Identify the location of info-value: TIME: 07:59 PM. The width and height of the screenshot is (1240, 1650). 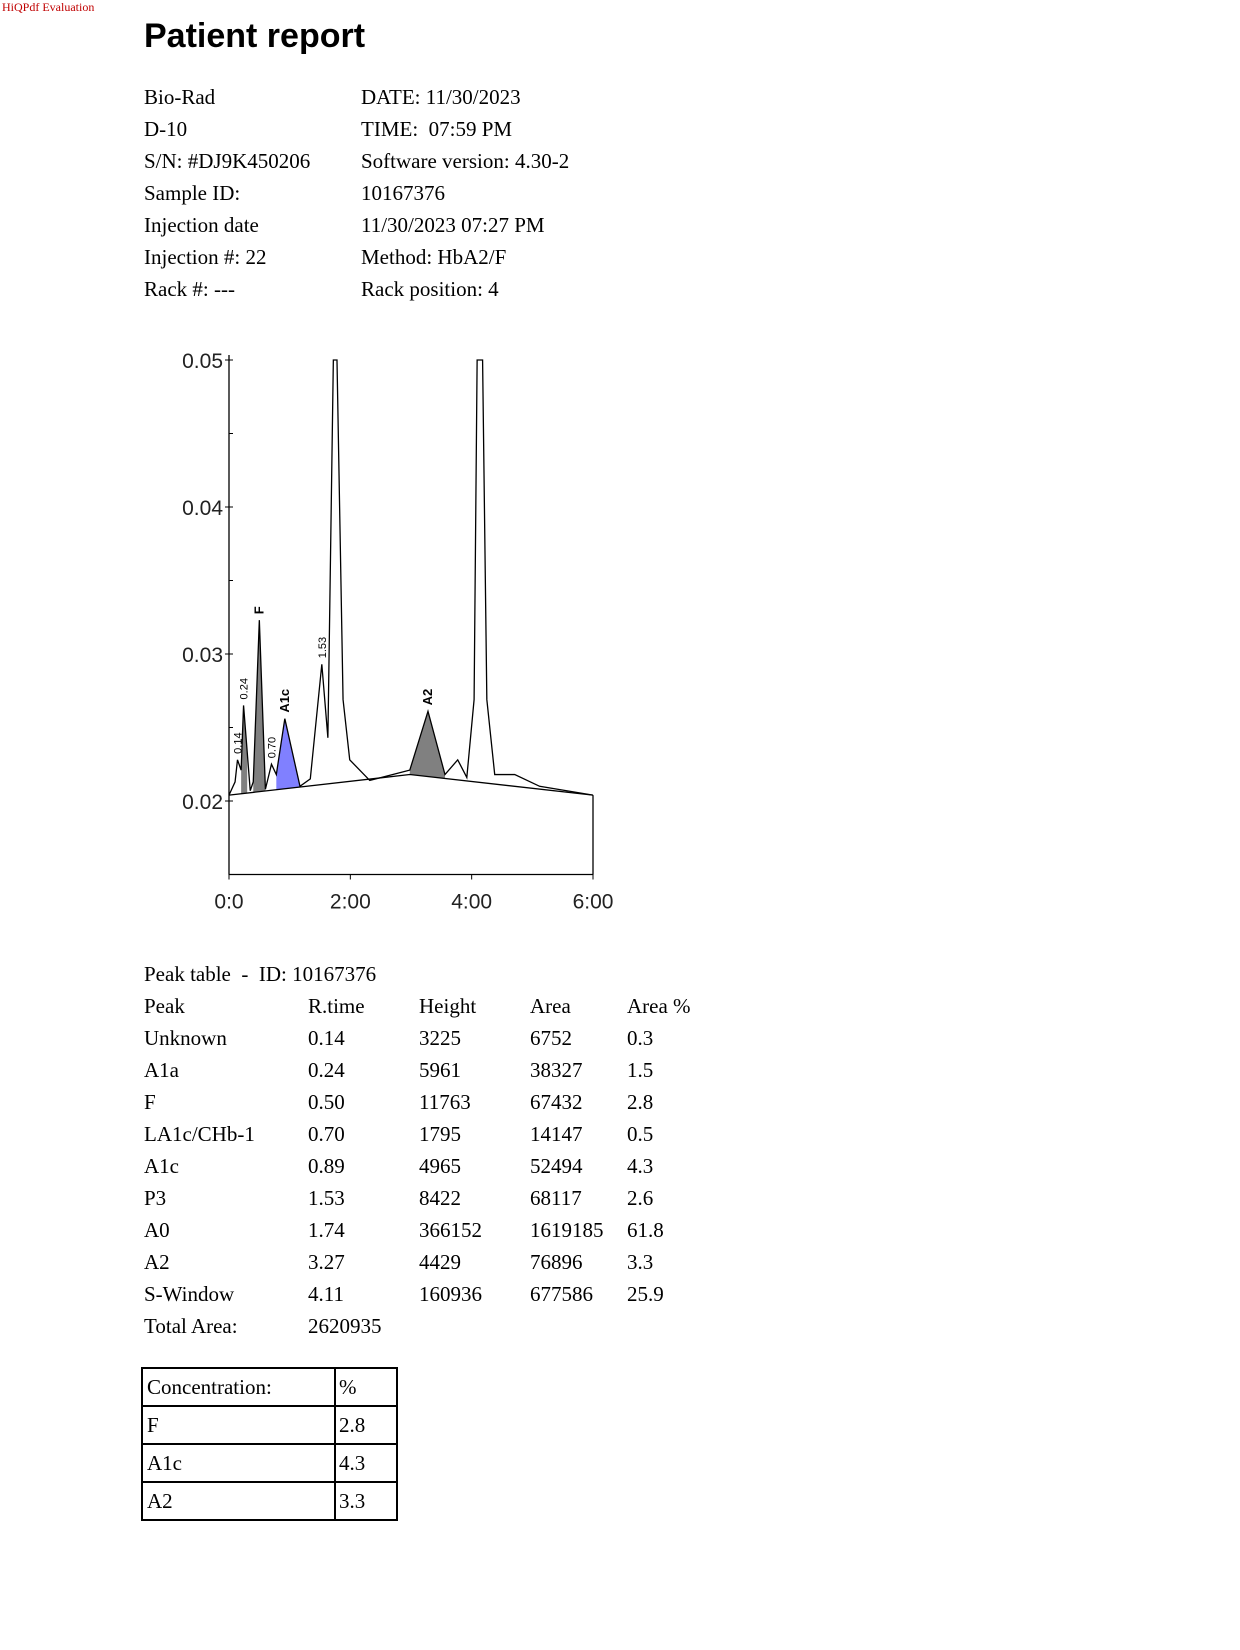
(436, 129).